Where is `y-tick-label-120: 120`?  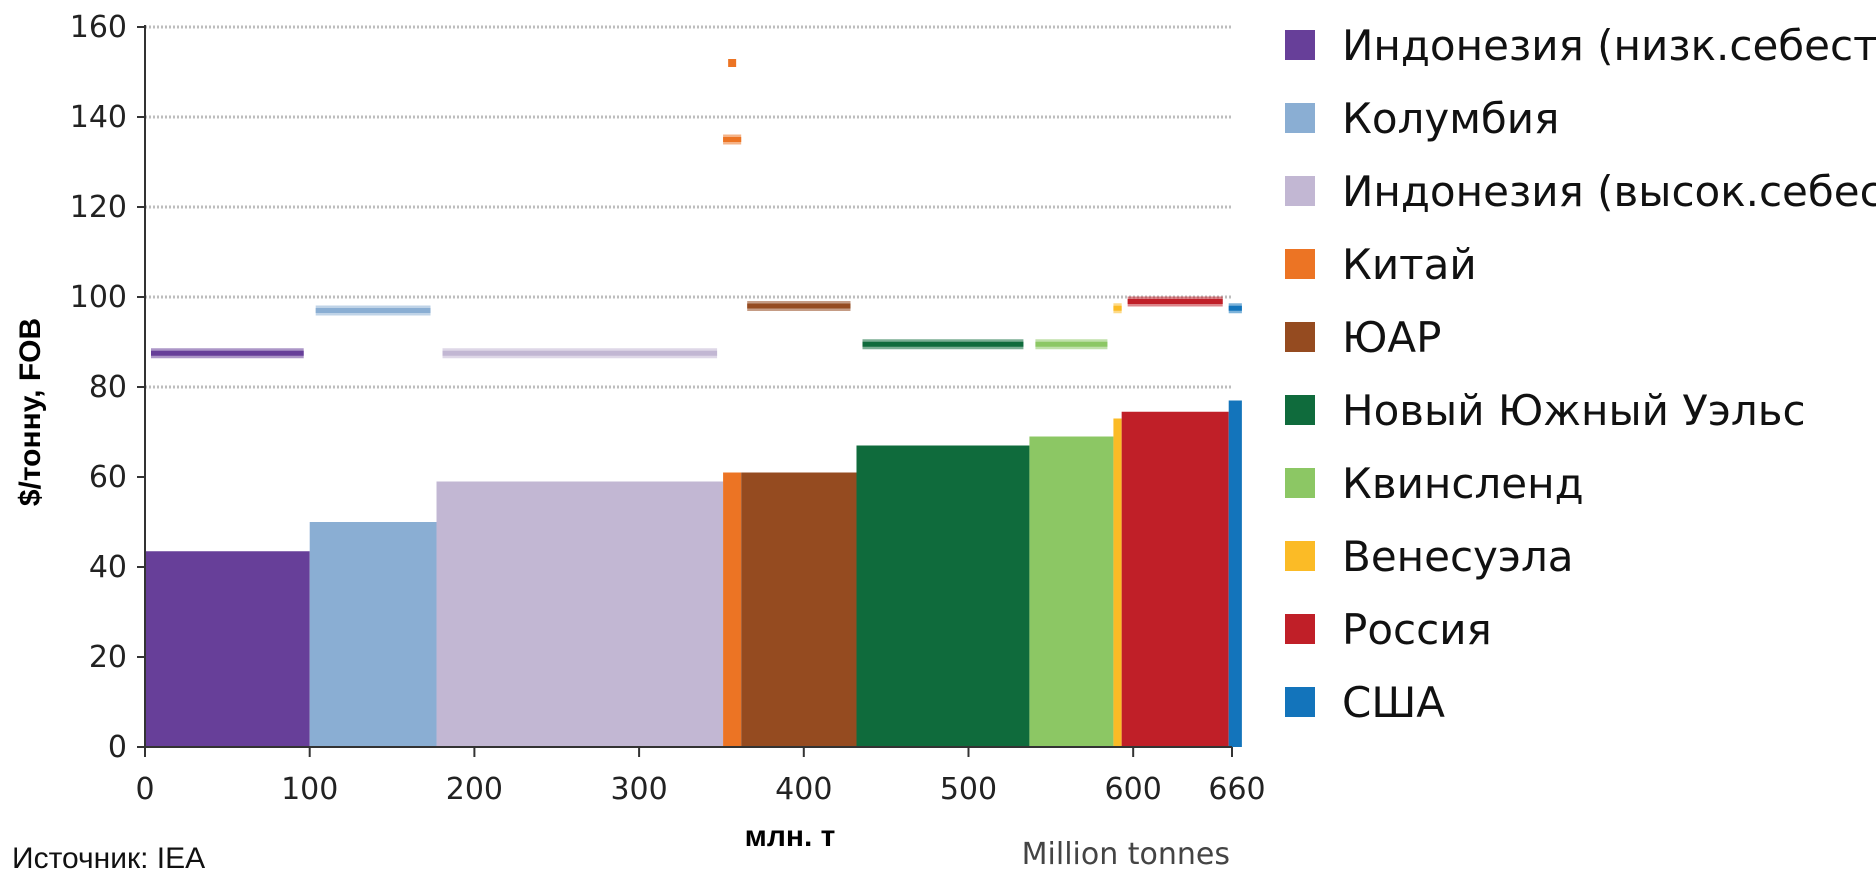 y-tick-label-120: 120 is located at coordinates (98, 207).